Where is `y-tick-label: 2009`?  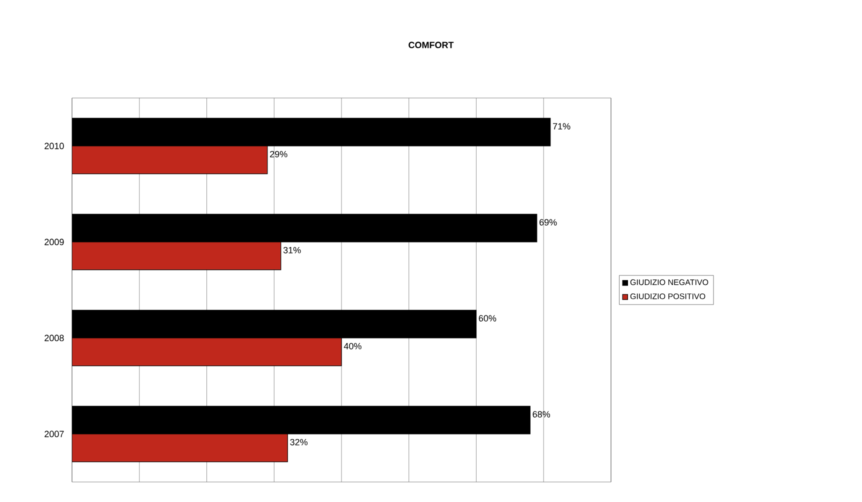 y-tick-label: 2009 is located at coordinates (54, 242).